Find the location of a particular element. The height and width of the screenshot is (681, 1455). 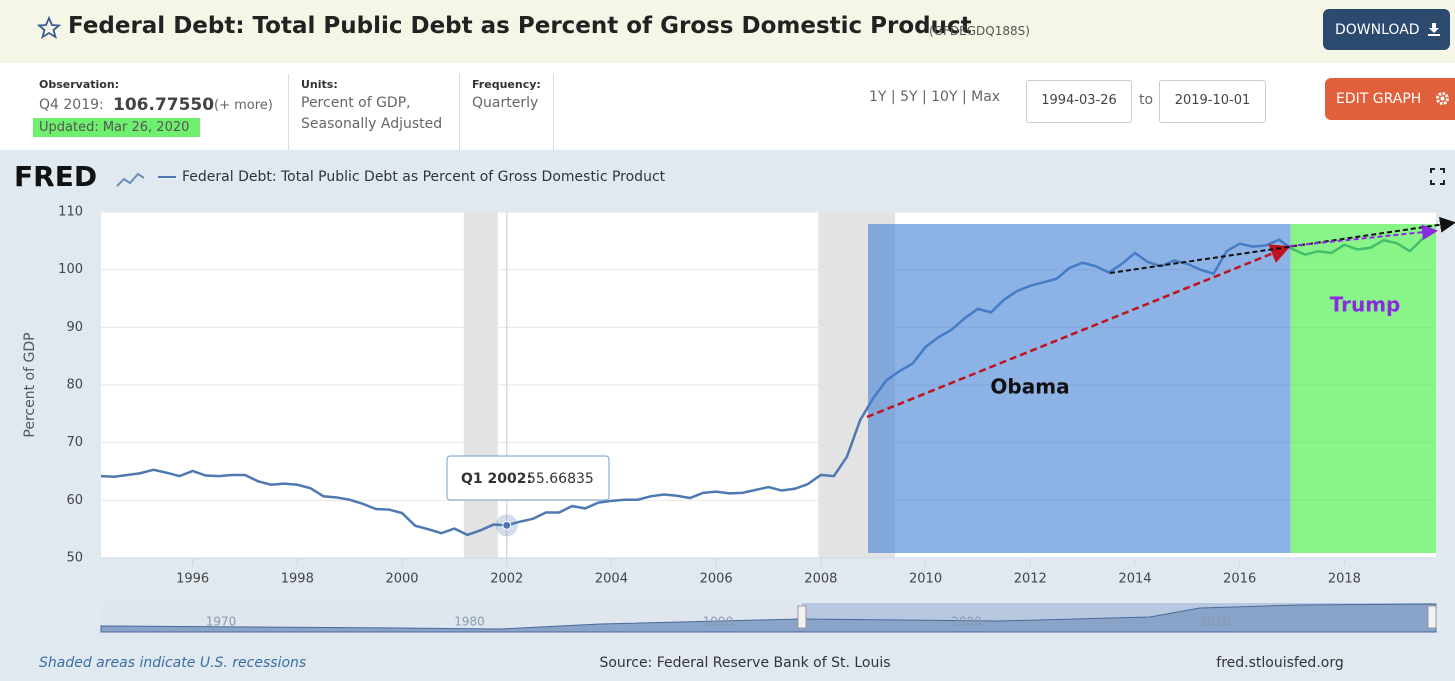

x-tick-label: 2016 is located at coordinates (1239, 579).